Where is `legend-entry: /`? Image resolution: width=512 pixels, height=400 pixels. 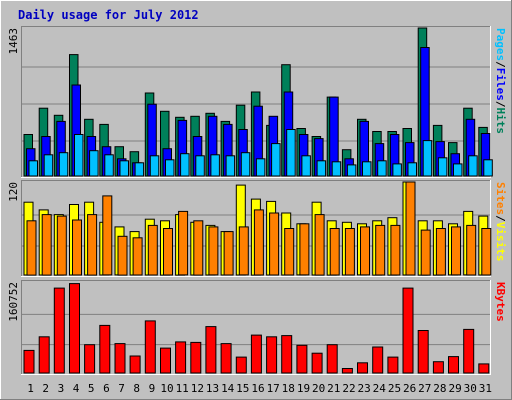
legend-entry: / is located at coordinates (500, 64).